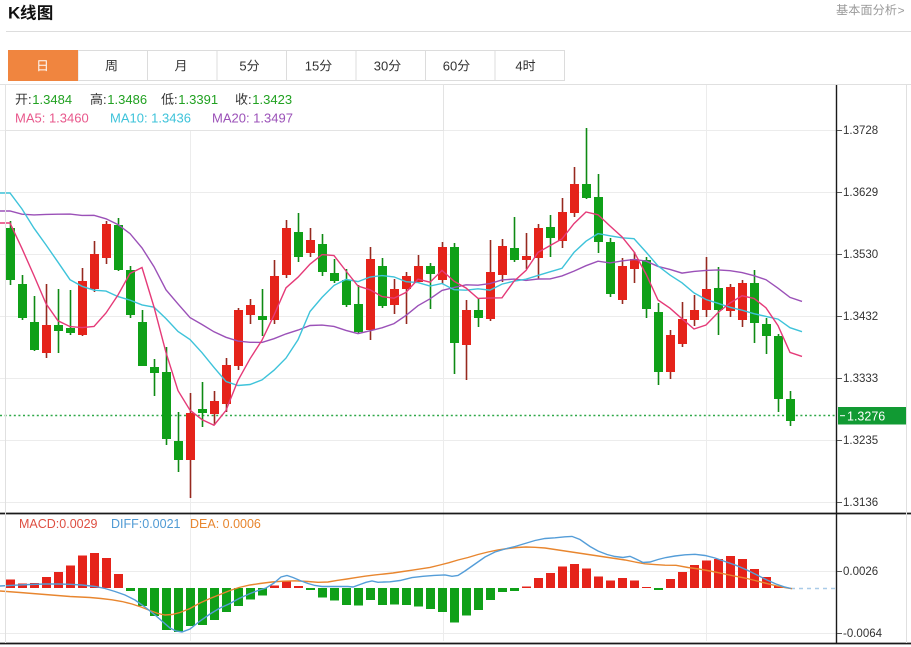  I want to click on svg-text: K, so click(14, 13).